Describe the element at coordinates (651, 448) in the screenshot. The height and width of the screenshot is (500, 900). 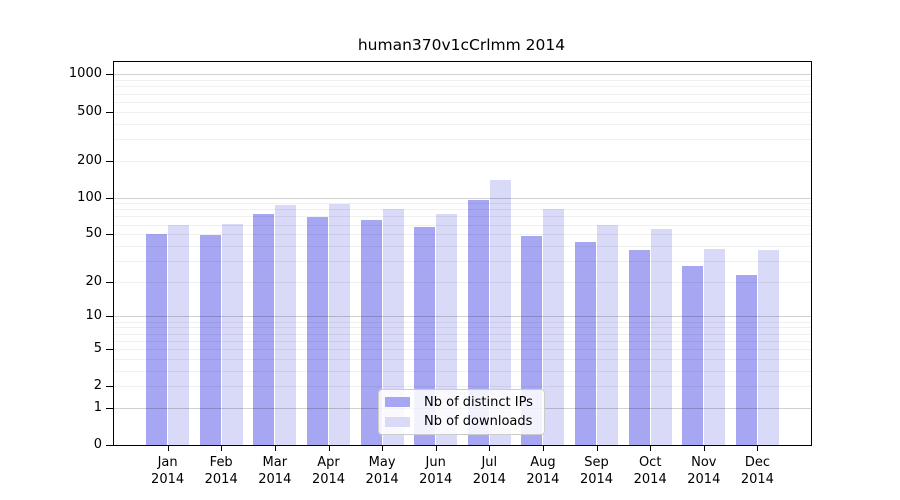
I see `x-tick-mark-oct` at that location.